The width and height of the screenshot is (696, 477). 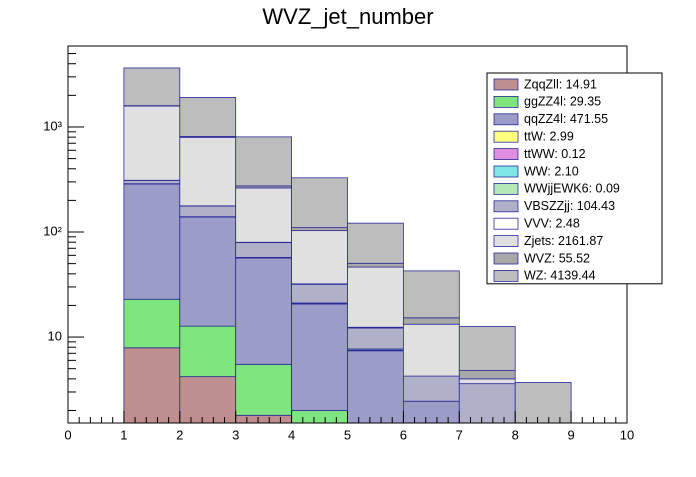 What do you see at coordinates (179, 434) in the screenshot?
I see `x-tick-label: 2` at bounding box center [179, 434].